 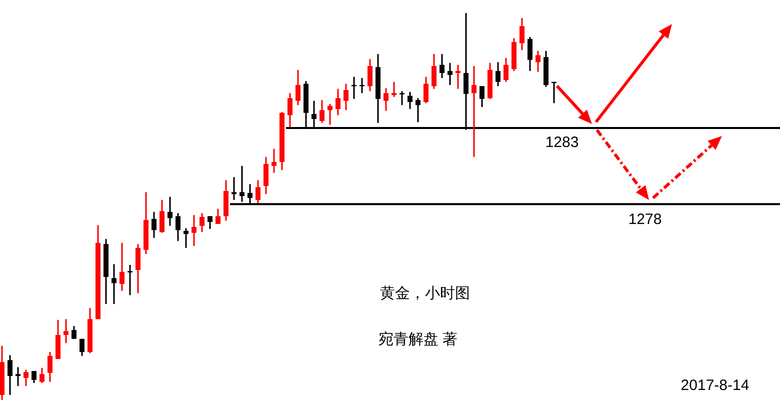 What do you see at coordinates (562, 142) in the screenshot?
I see `annotation: 1283` at bounding box center [562, 142].